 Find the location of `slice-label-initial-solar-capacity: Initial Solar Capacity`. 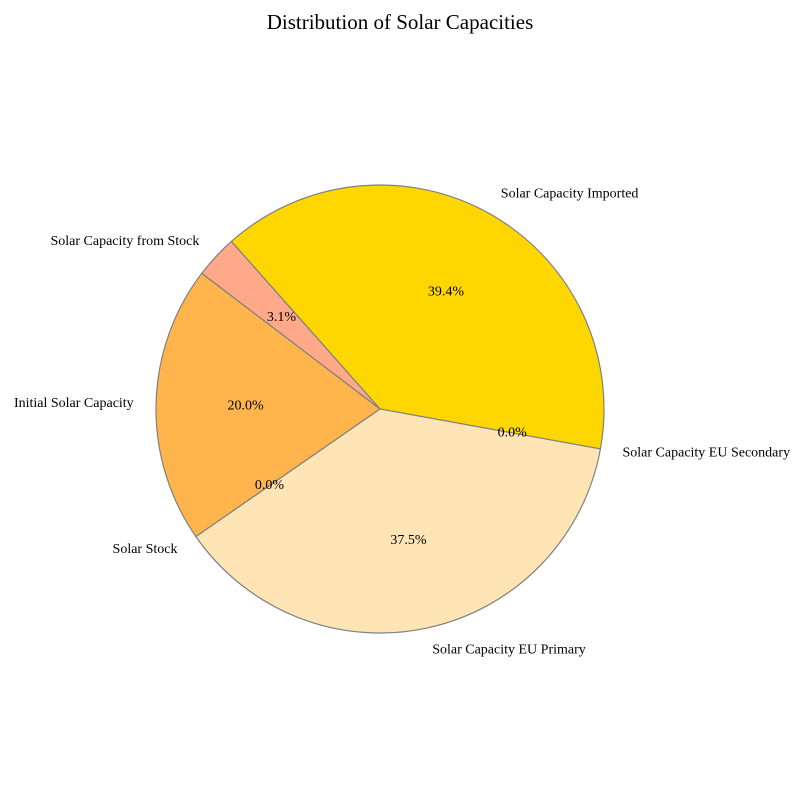

slice-label-initial-solar-capacity: Initial Solar Capacity is located at coordinates (74, 403).